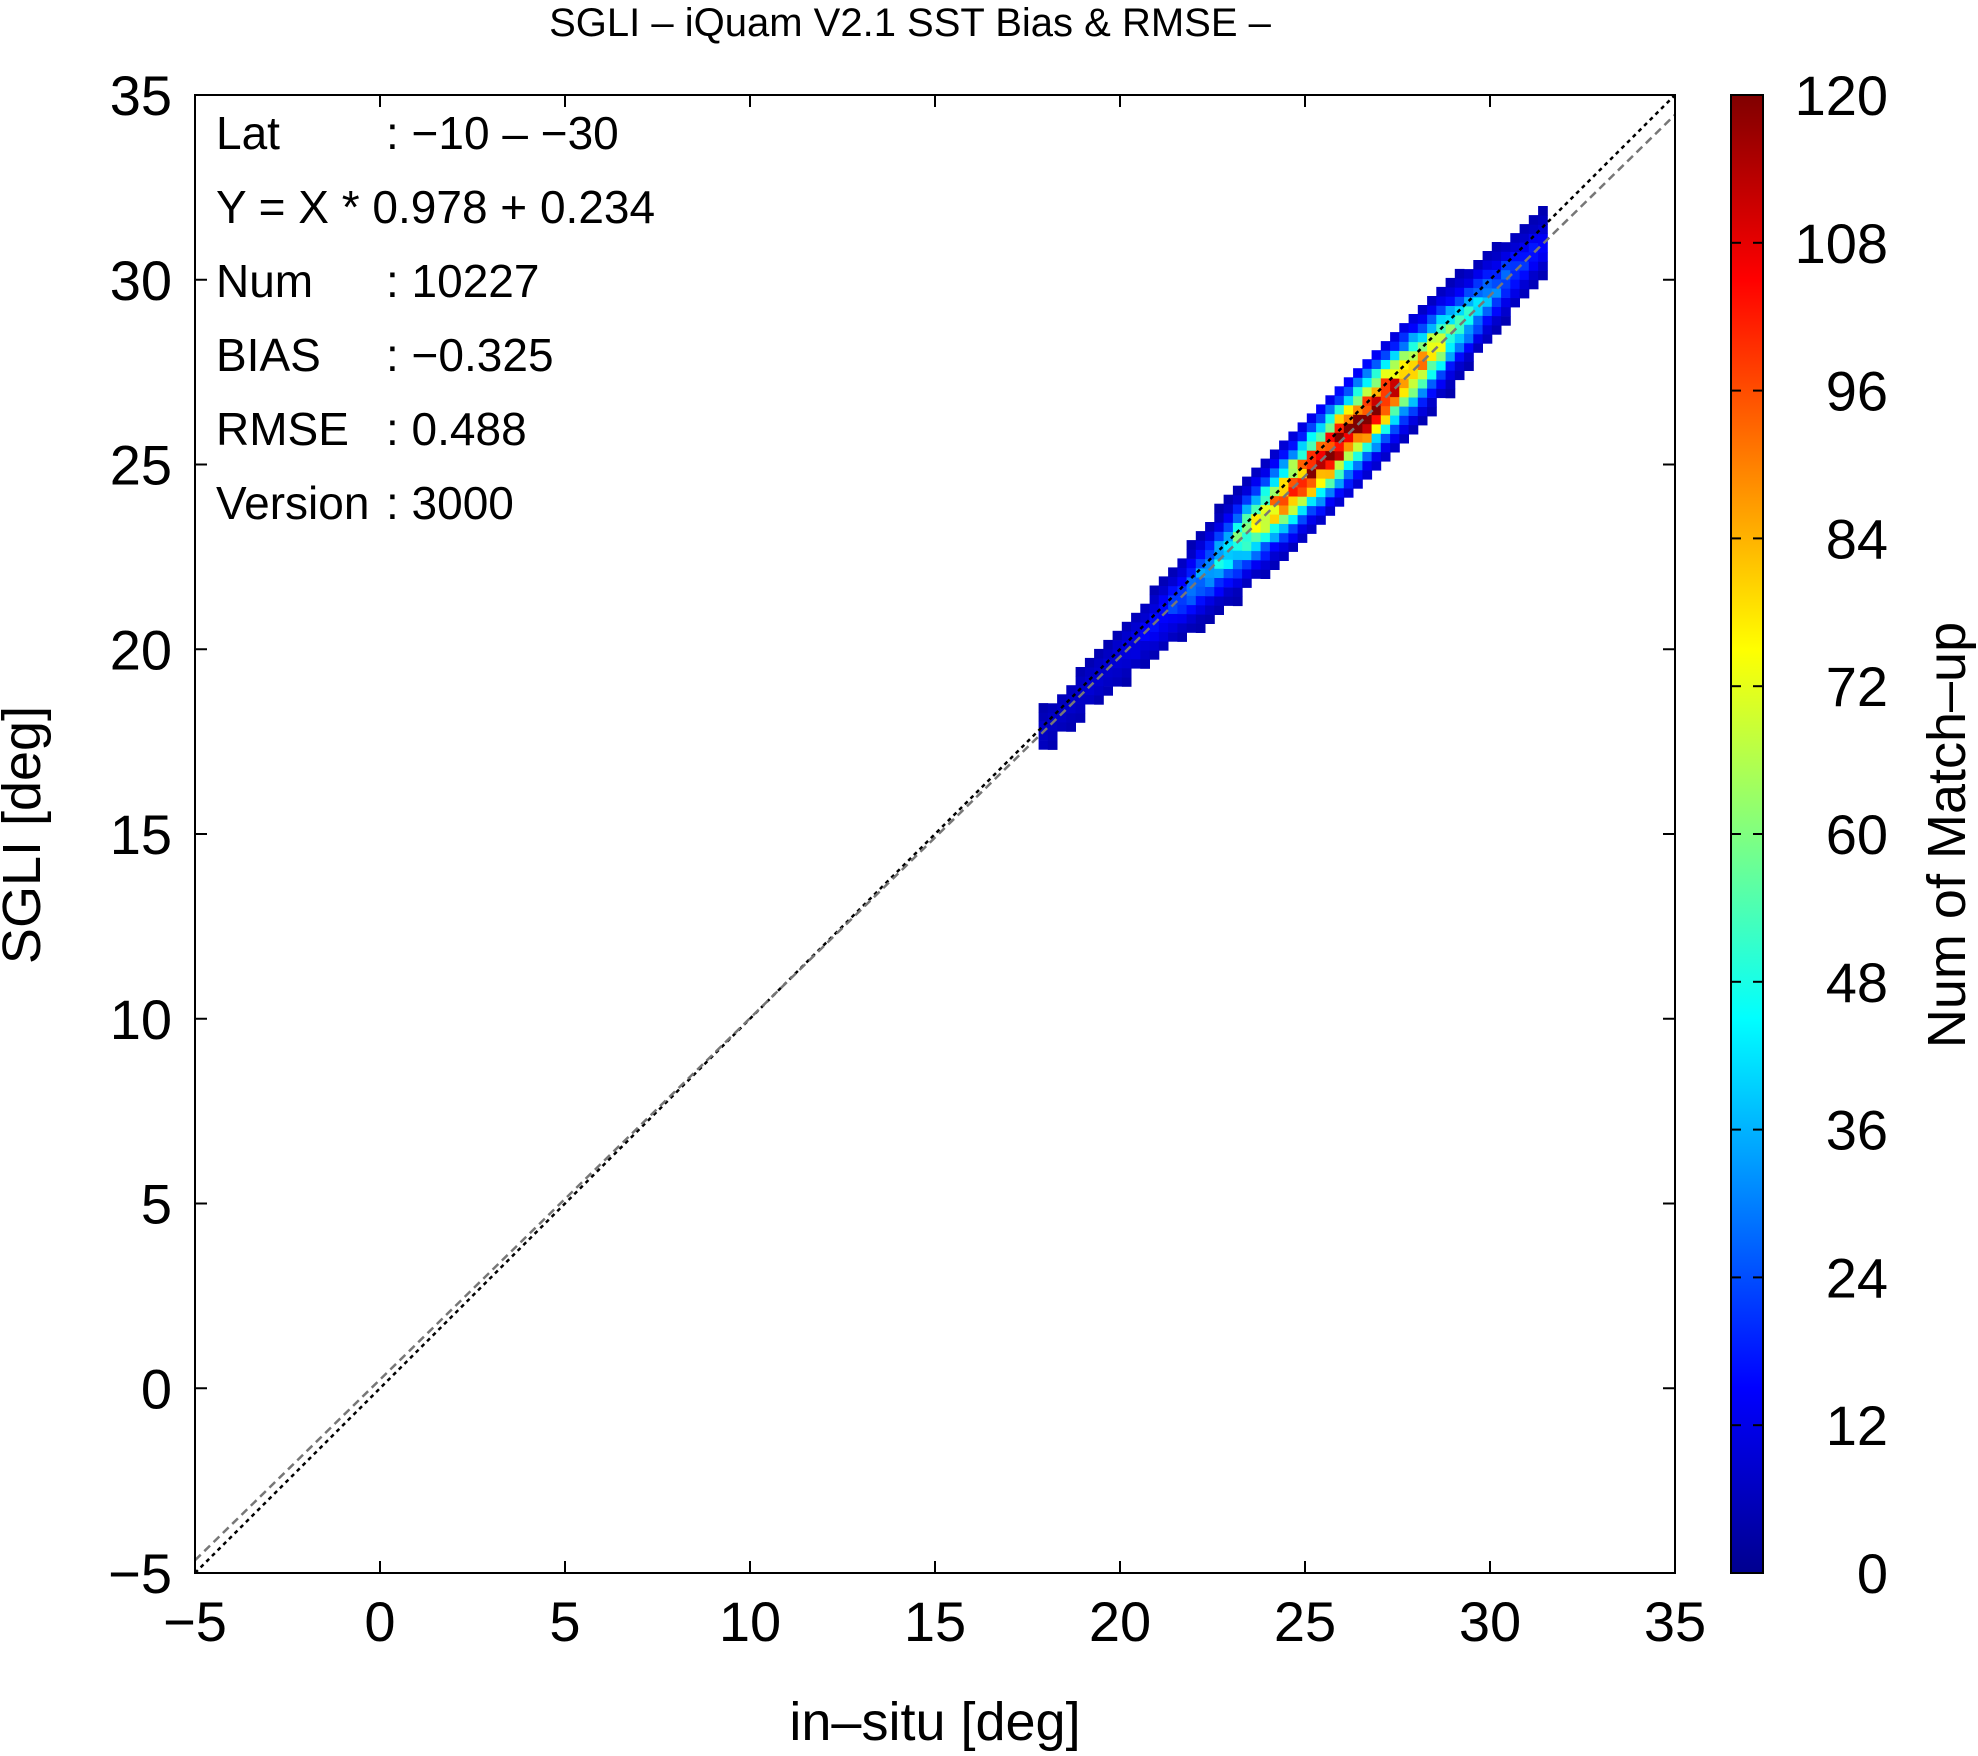 The width and height of the screenshot is (1978, 1756). Describe the element at coordinates (141, 465) in the screenshot. I see `y-tick-label: 25` at that location.